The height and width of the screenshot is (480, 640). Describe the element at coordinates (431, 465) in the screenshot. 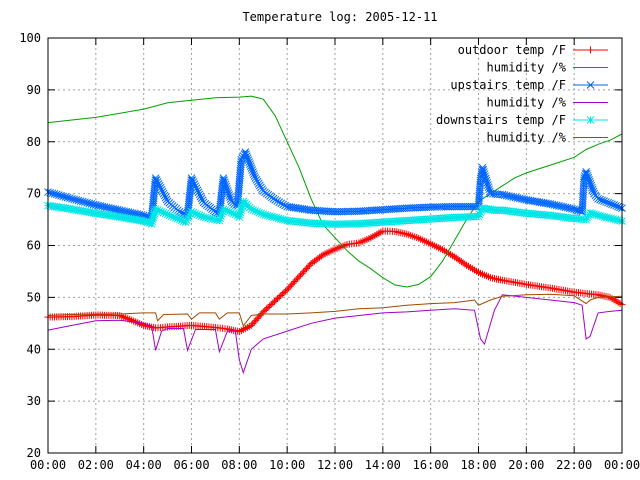

I see `x-tick-label: 16:00` at that location.